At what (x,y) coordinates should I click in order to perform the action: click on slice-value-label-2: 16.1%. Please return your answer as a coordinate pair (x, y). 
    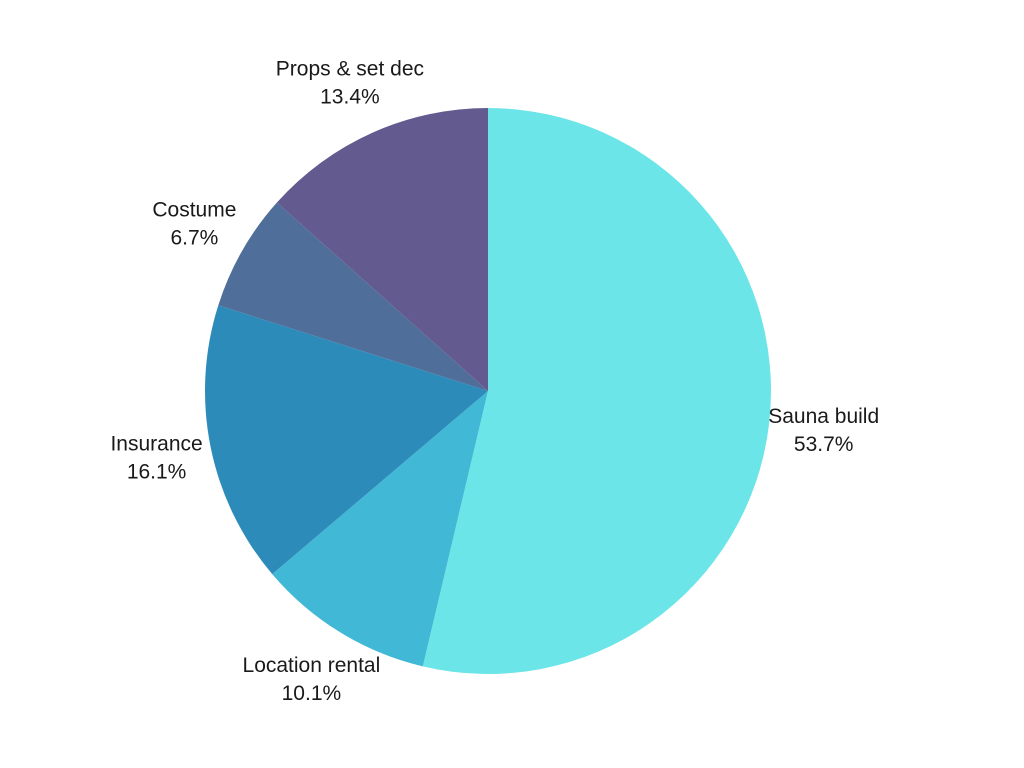
    Looking at the image, I should click on (157, 472).